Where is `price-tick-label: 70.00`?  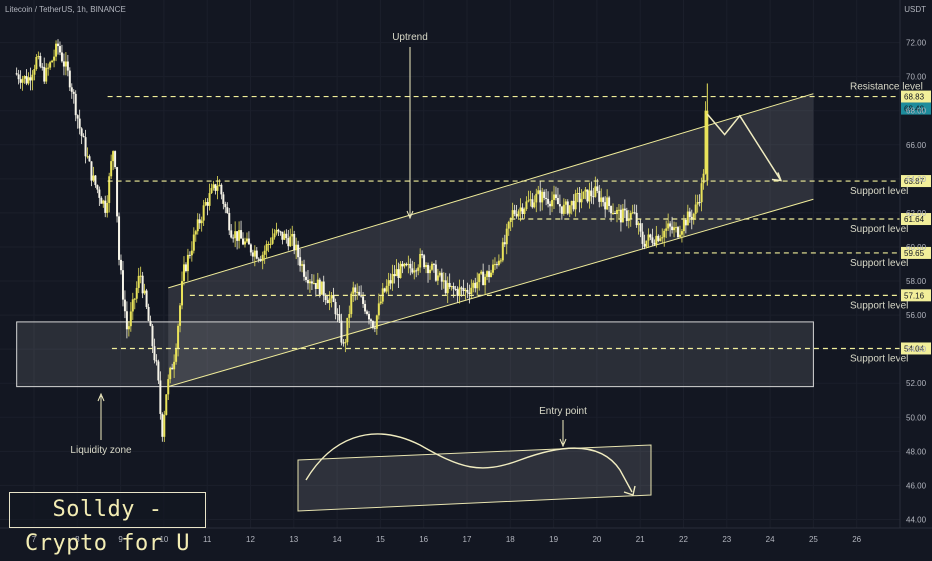
price-tick-label: 70.00 is located at coordinates (916, 77).